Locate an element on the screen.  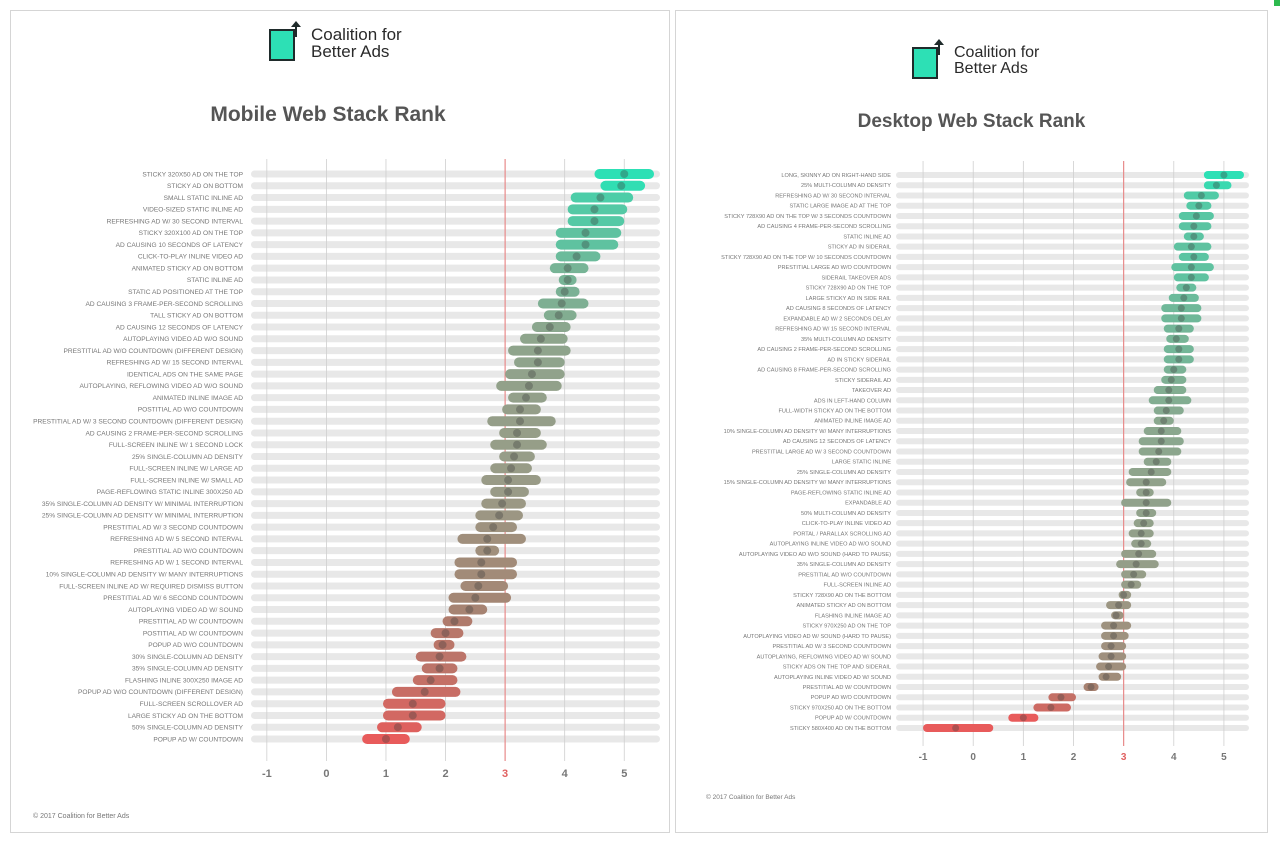
row-label: AD CAUSING 2 FRAME-PER-SECOND SCROLLING is located at coordinates (164, 433).